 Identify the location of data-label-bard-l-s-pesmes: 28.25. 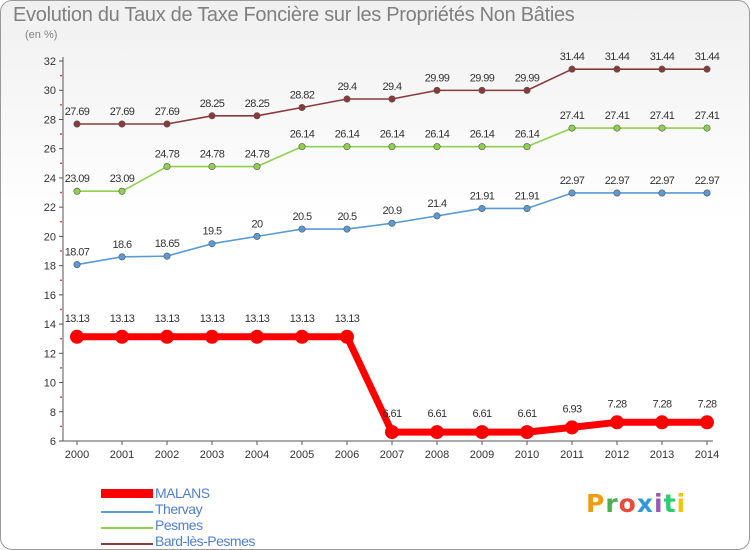
(257, 104).